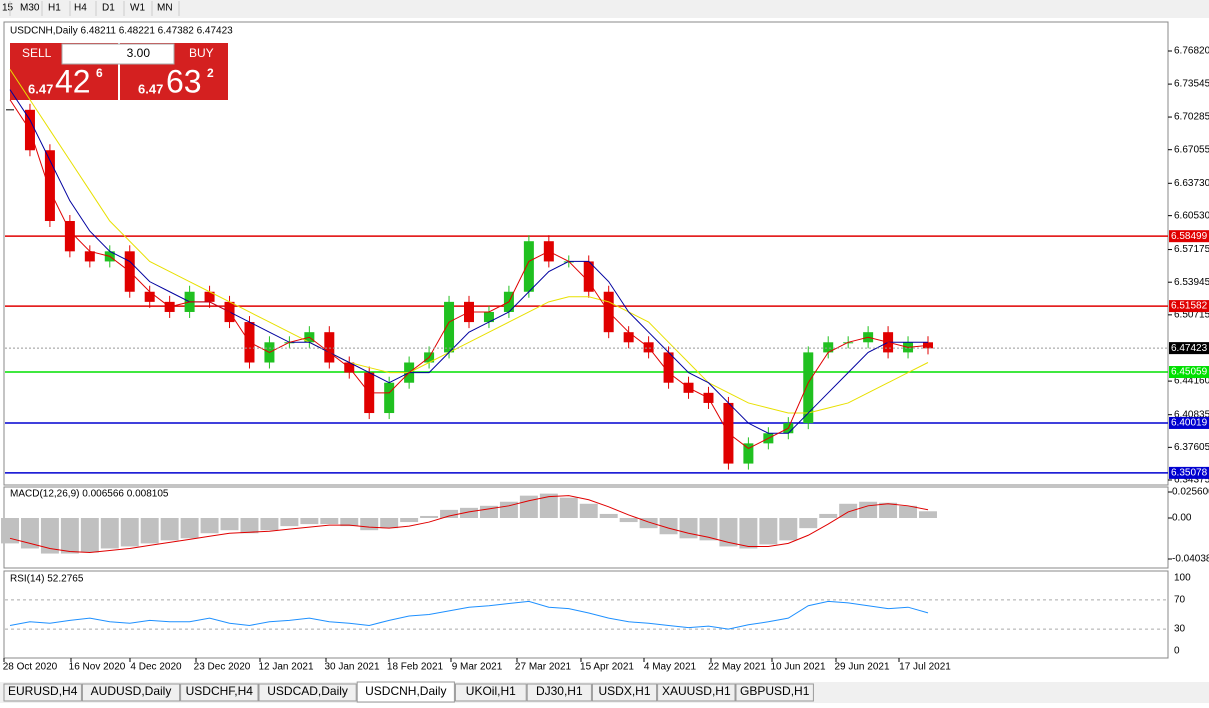  I want to click on sell-price-big: 6.47, so click(40, 88).